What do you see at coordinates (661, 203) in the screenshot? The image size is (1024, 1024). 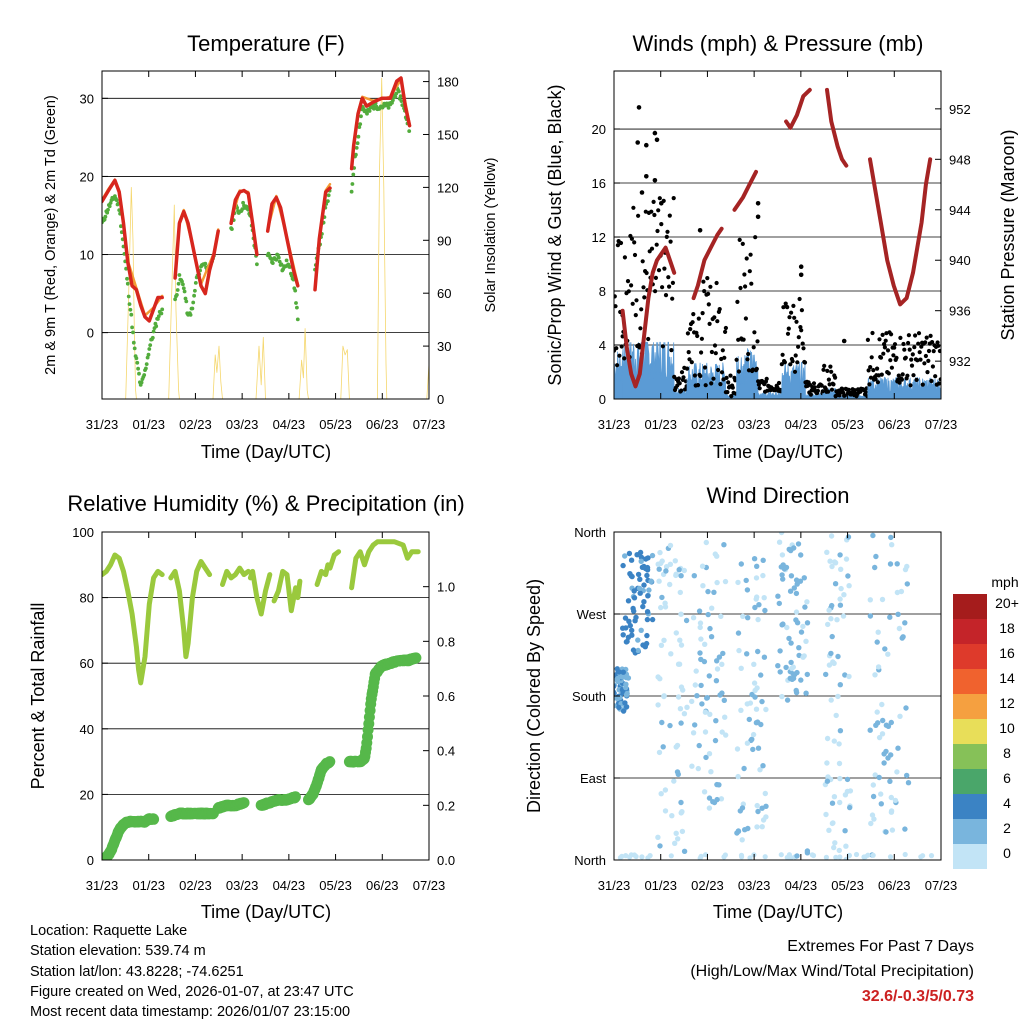 I see `gust-outlier-point` at bounding box center [661, 203].